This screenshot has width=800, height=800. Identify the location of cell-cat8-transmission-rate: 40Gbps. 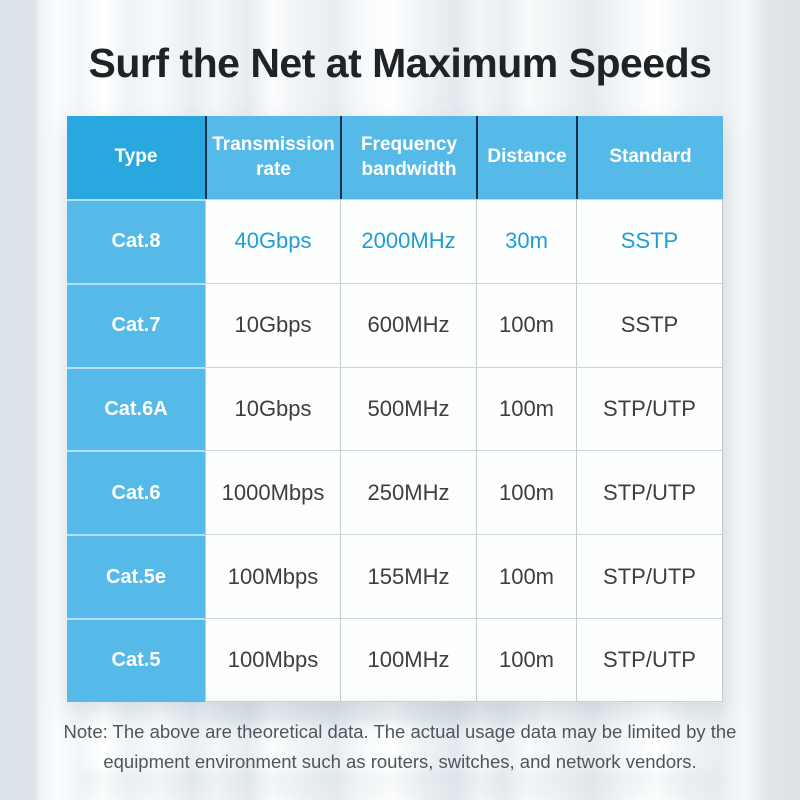
(272, 241).